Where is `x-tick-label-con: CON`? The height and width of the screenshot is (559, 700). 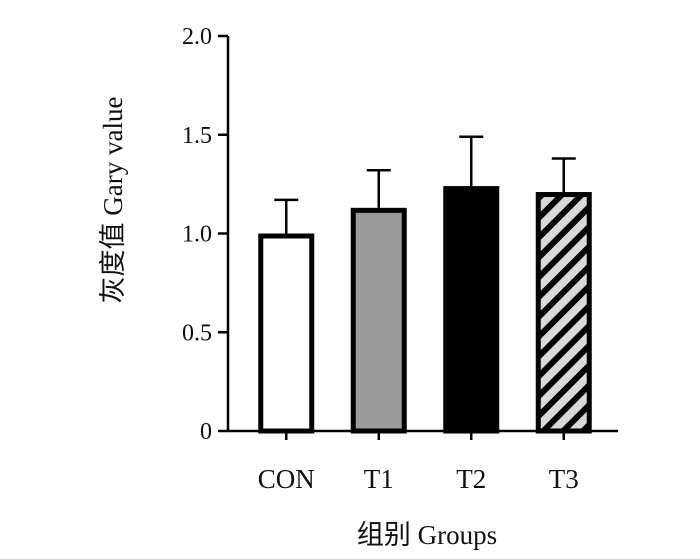 x-tick-label-con: CON is located at coordinates (286, 479).